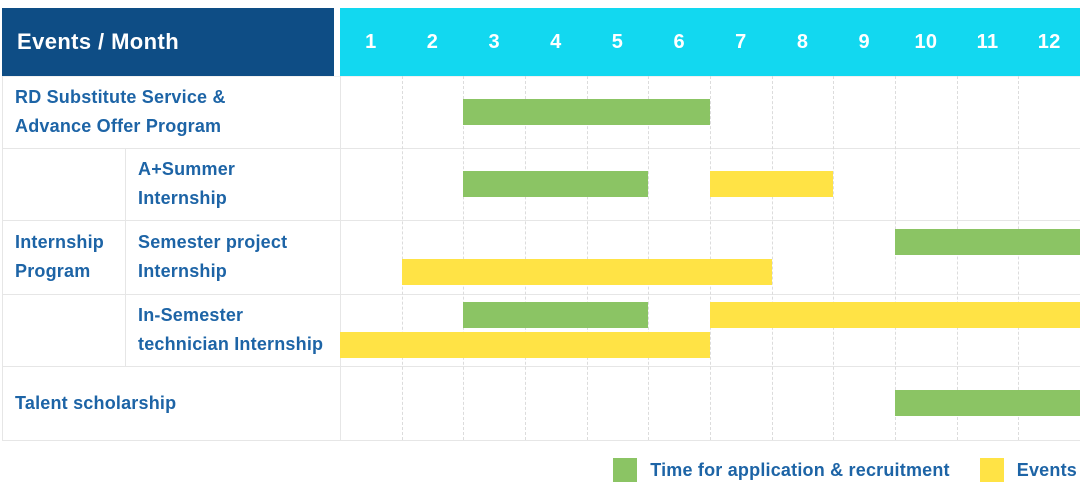 Image resolution: width=1080 pixels, height=494 pixels. Describe the element at coordinates (371, 41) in the screenshot. I see `month-label: 1` at that location.